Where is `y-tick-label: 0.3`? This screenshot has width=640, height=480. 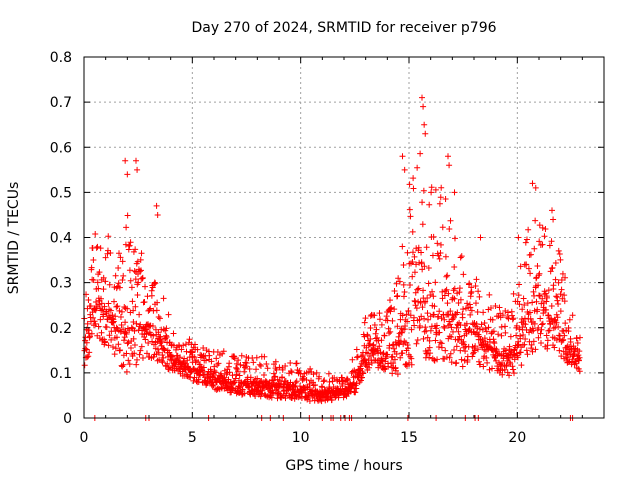
y-tick-label: 0.3 is located at coordinates (61, 284).